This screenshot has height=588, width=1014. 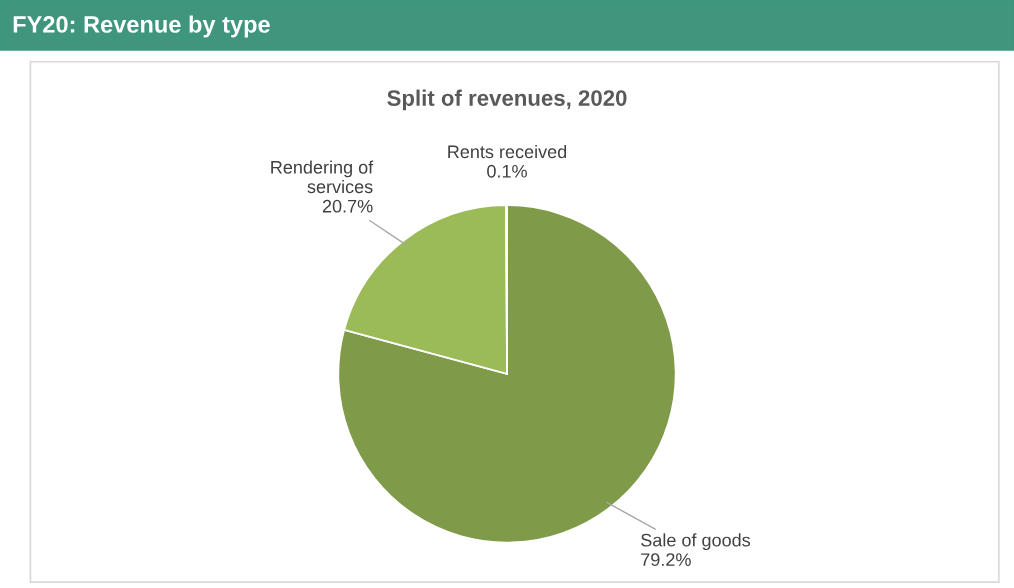 I want to click on data-label: 79.2%, so click(x=666, y=559).